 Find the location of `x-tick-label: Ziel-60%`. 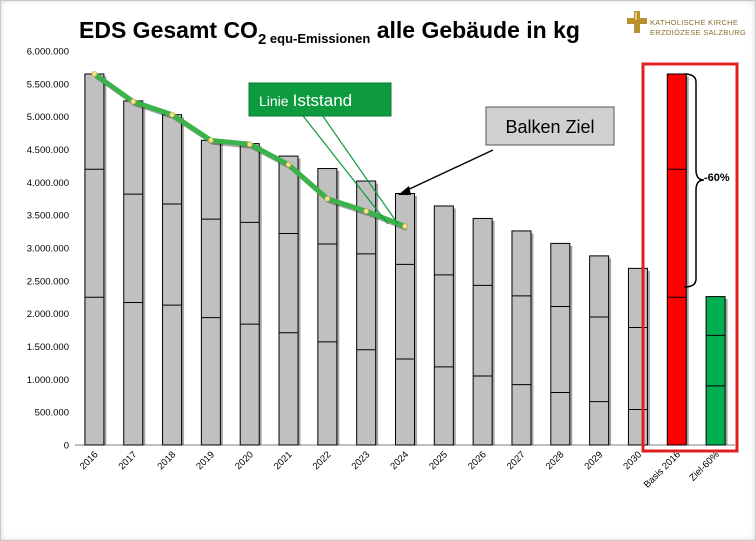

x-tick-label: Ziel-60% is located at coordinates (704, 466).